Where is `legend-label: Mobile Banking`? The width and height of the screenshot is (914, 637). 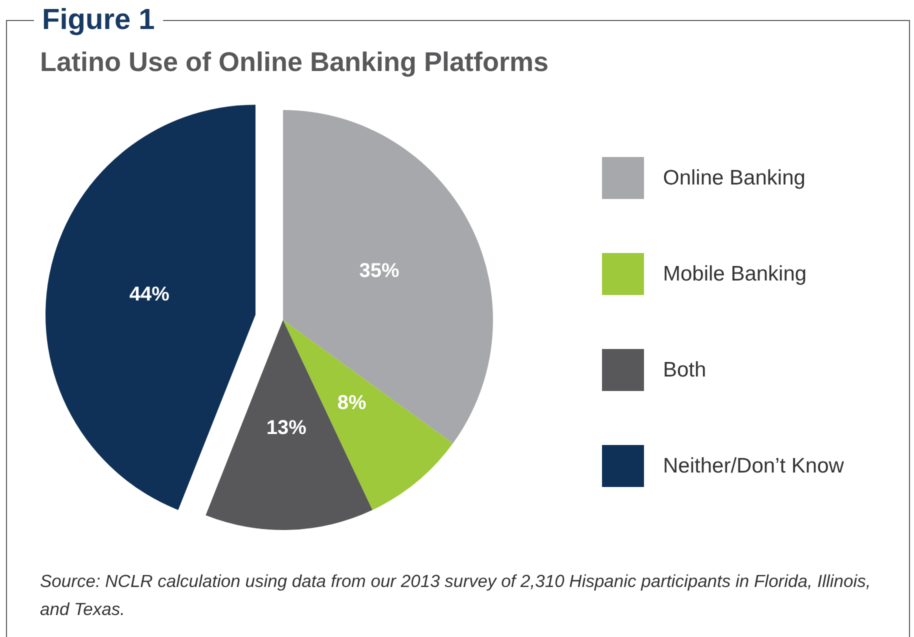
legend-label: Mobile Banking is located at coordinates (735, 274).